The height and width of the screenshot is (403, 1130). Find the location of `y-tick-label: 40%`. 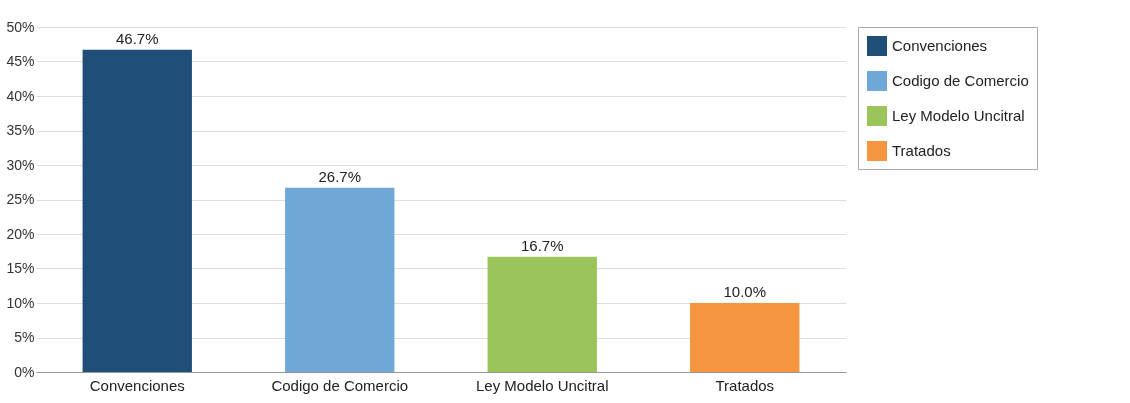

y-tick-label: 40% is located at coordinates (20, 95).